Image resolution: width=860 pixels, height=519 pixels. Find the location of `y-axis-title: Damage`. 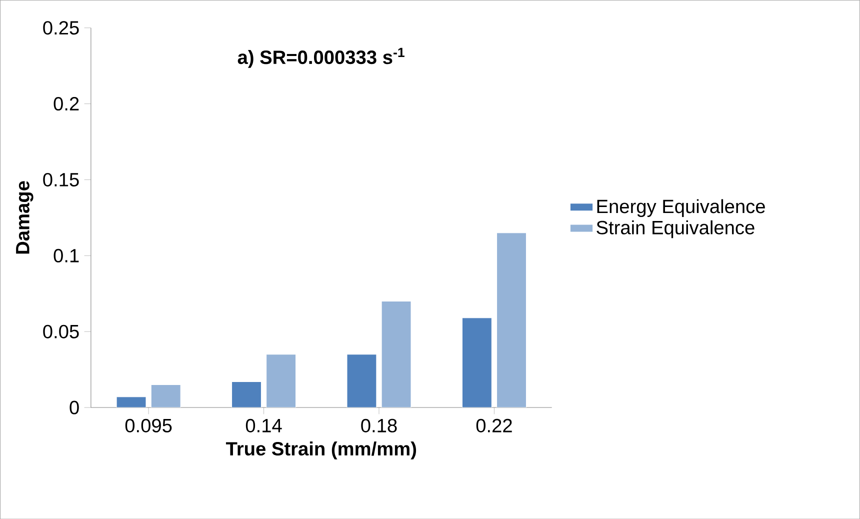

y-axis-title: Damage is located at coordinates (25, 217).